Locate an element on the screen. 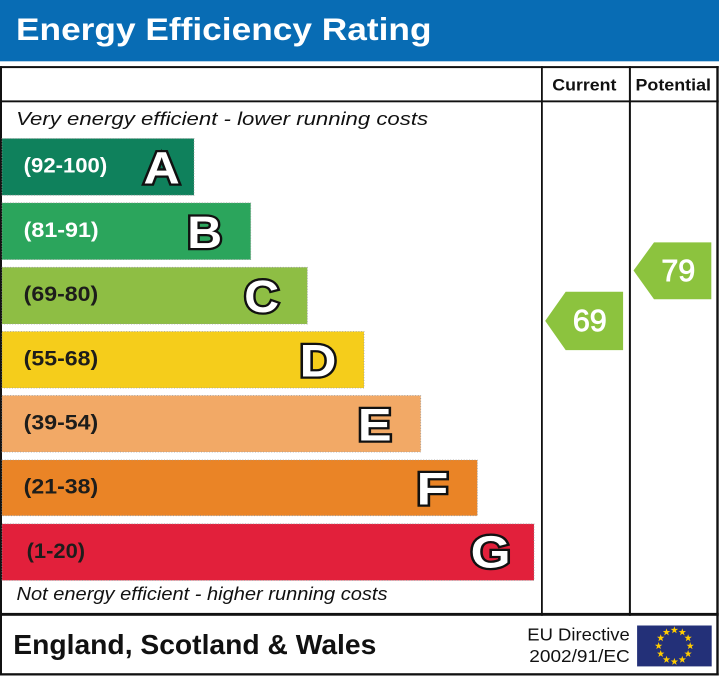 The height and width of the screenshot is (676, 719). svg-text: B is located at coordinates (204, 232).